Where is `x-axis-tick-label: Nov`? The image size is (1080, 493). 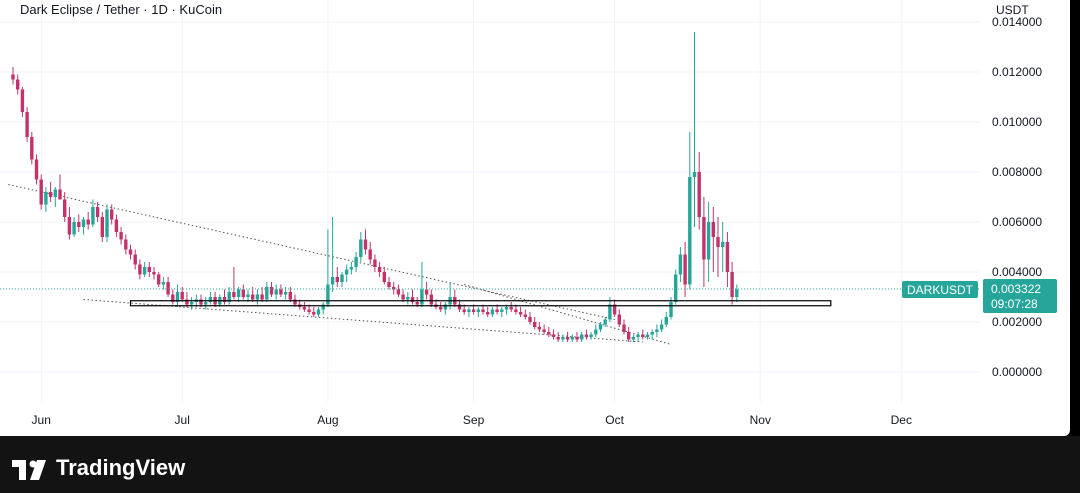 x-axis-tick-label: Nov is located at coordinates (760, 420).